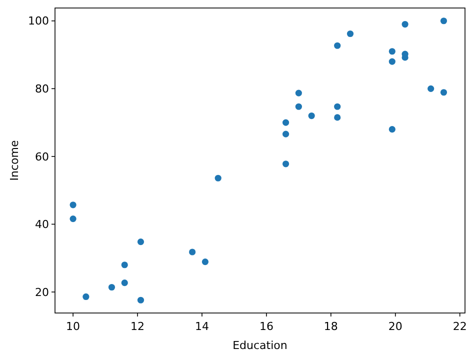 The image size is (474, 357). What do you see at coordinates (42, 225) in the screenshot?
I see `y-tick-label: 40` at bounding box center [42, 225].